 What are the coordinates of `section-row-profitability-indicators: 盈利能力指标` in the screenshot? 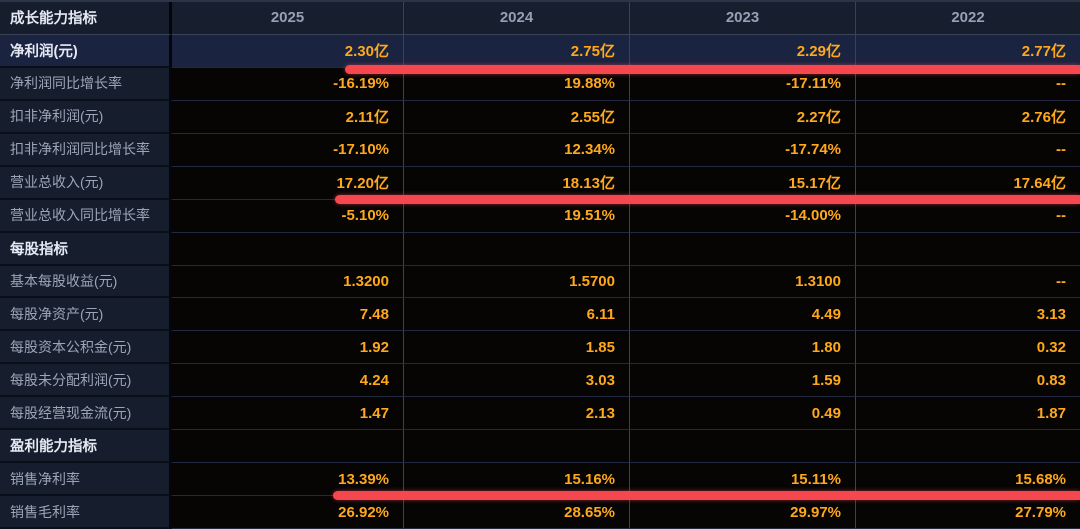 It's located at (540, 447).